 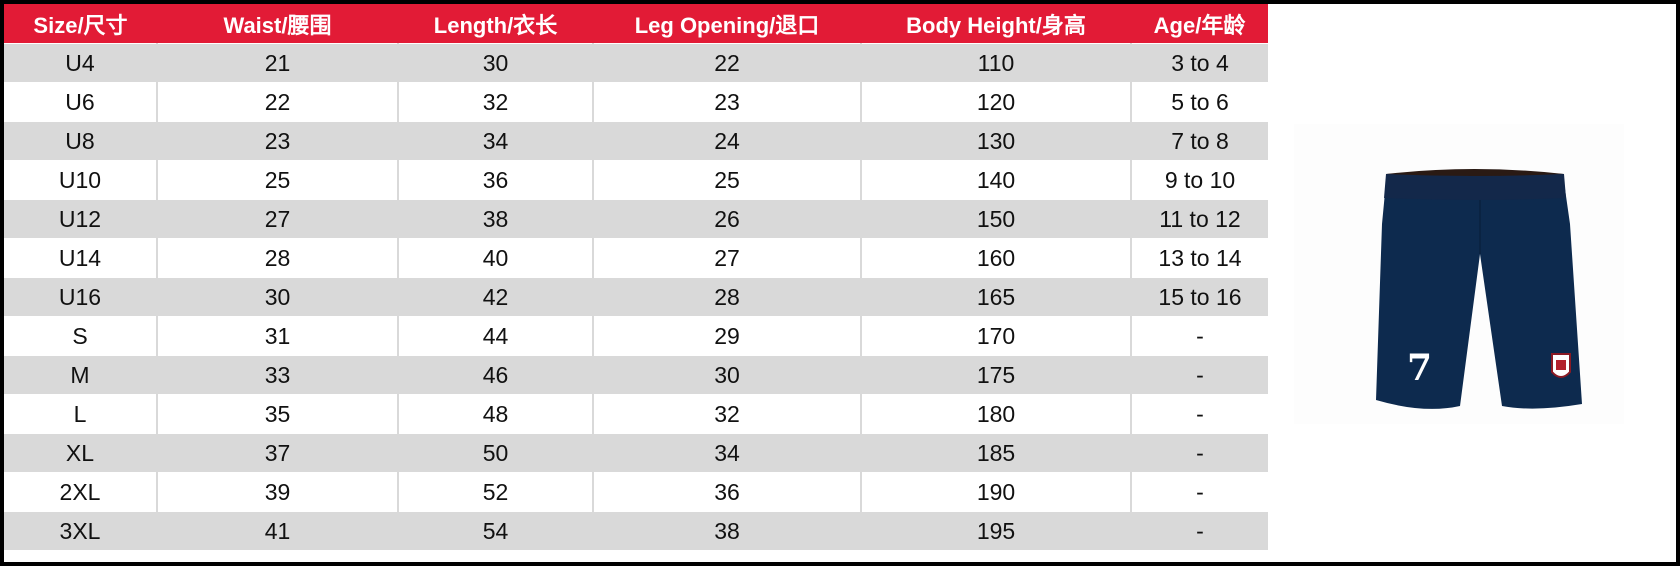 I want to click on table-row: U4 21 30 22 110 3 to 4, so click(x=636, y=63).